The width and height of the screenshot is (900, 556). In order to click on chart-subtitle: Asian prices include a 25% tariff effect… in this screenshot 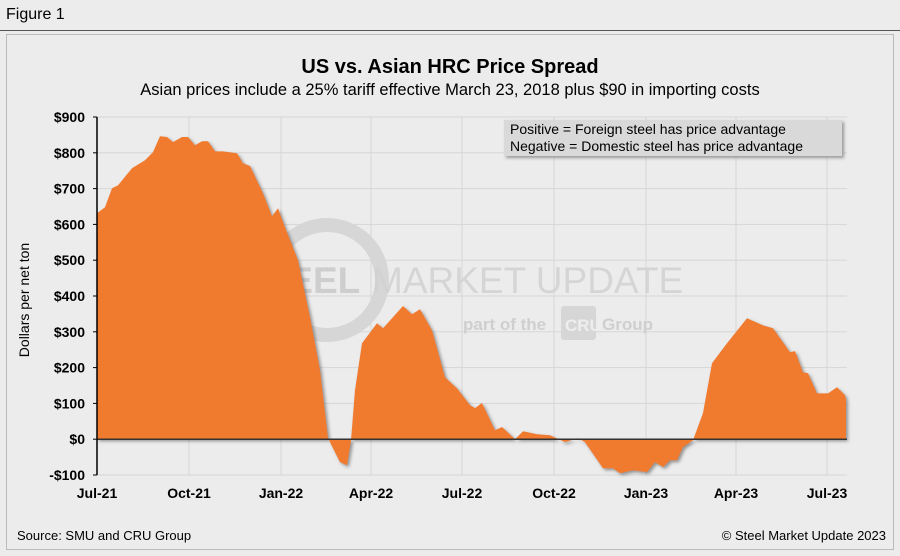, I will do `click(450, 90)`.